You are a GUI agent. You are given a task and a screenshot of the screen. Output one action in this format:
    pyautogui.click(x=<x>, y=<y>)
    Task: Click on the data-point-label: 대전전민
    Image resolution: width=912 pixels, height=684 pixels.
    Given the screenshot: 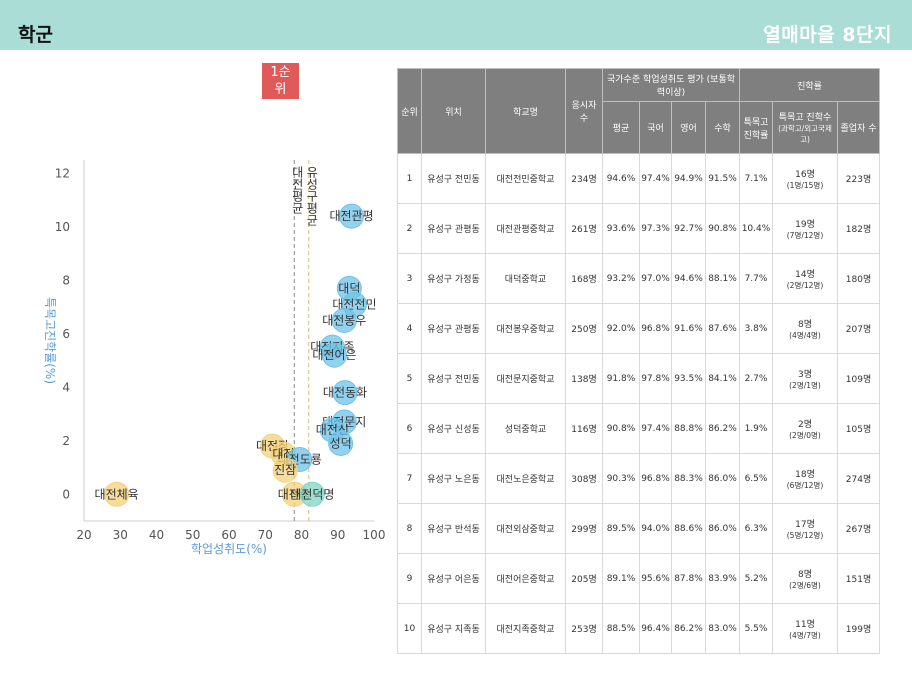 What is the action you would take?
    pyautogui.click(x=354, y=304)
    